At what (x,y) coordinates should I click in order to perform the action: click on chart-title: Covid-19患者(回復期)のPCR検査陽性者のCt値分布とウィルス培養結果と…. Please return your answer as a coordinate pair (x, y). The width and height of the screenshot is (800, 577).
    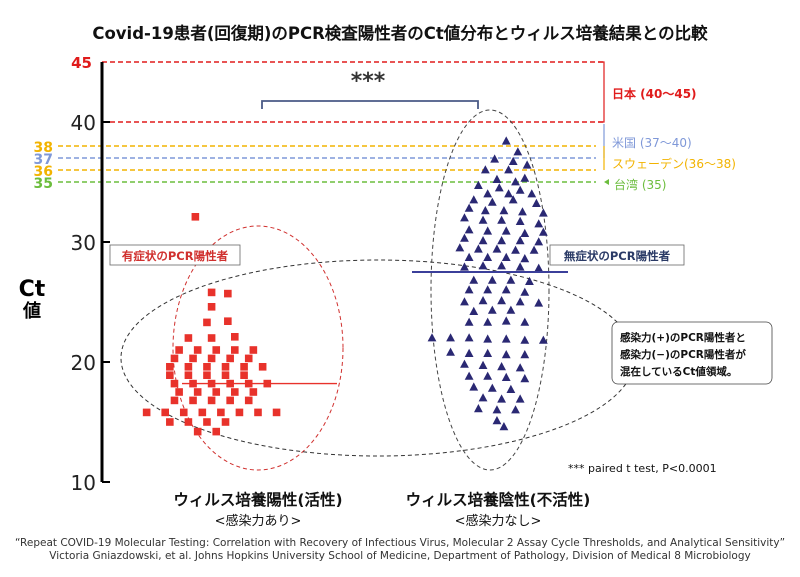
    Looking at the image, I should click on (400, 33).